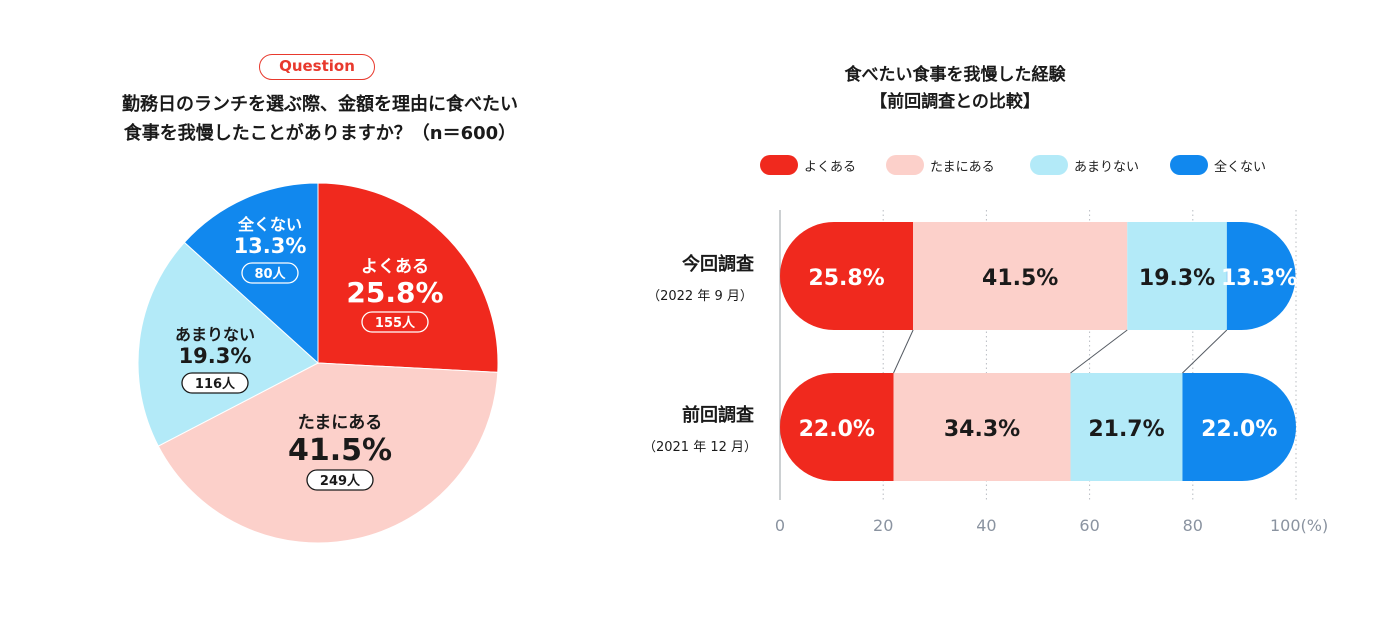 The image size is (1383, 627). I want to click on bar-value-label: 34.3%, so click(982, 429).